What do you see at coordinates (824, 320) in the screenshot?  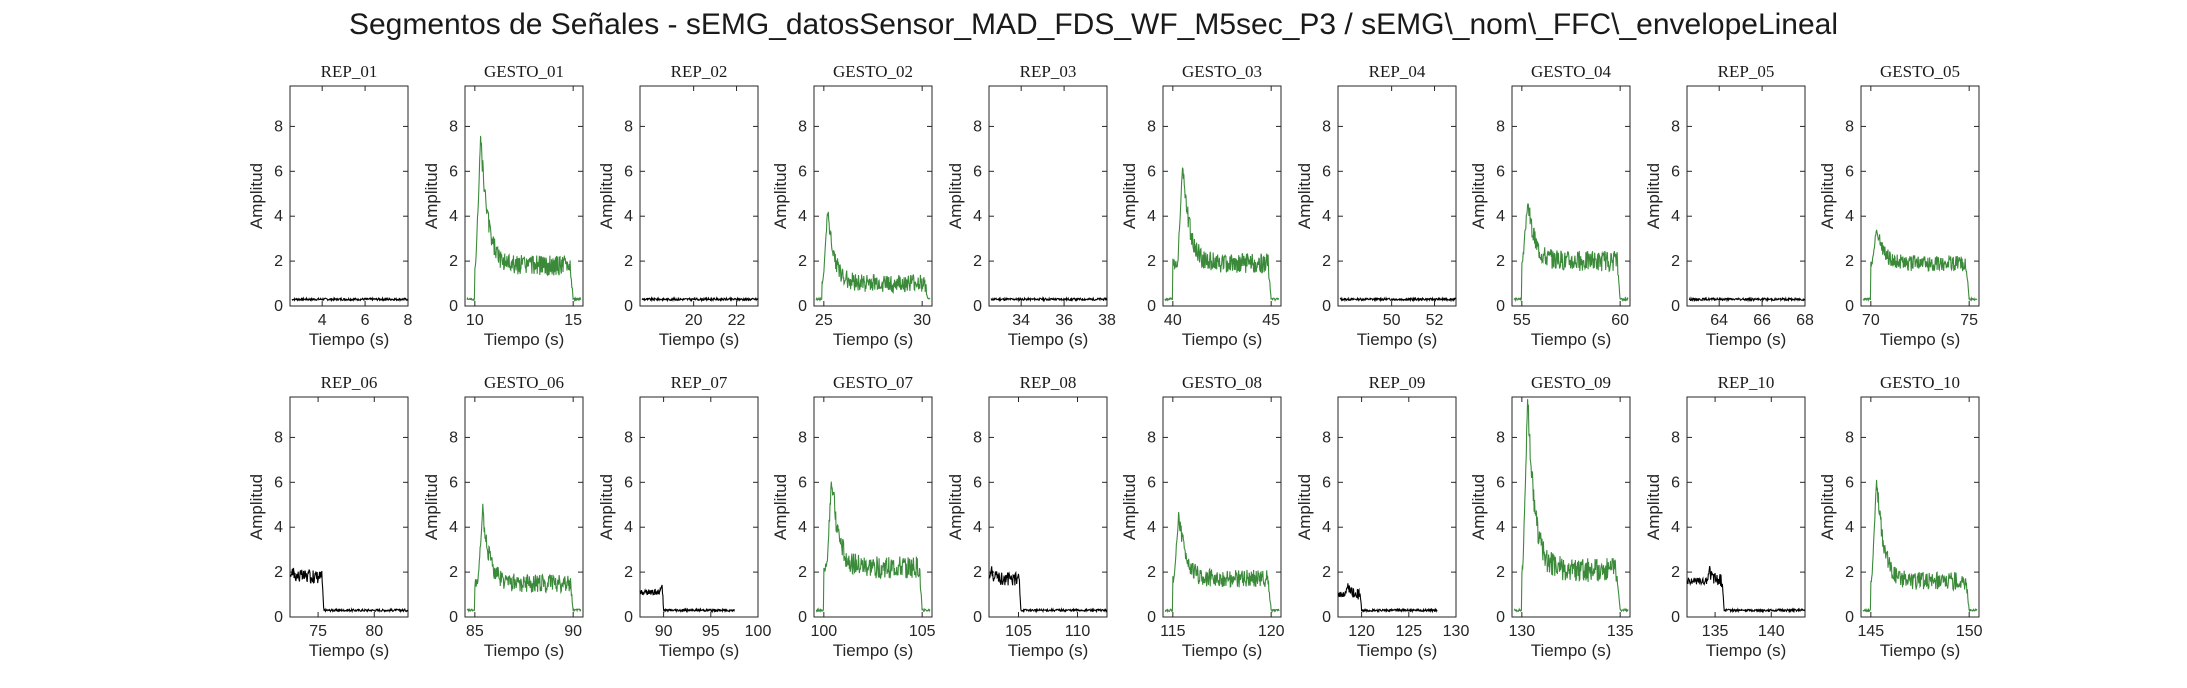 I see `x-tick-label: 25` at bounding box center [824, 320].